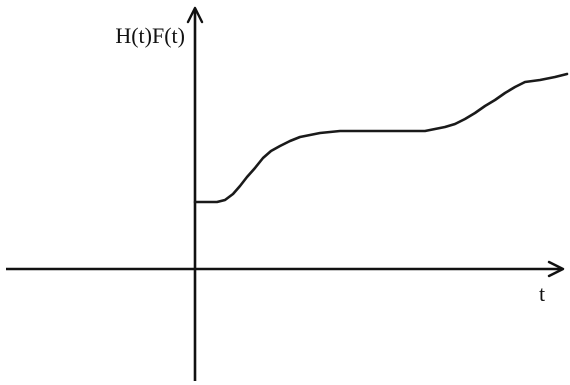 The height and width of the screenshot is (385, 570). I want to click on x-axis-label: t, so click(542, 293).